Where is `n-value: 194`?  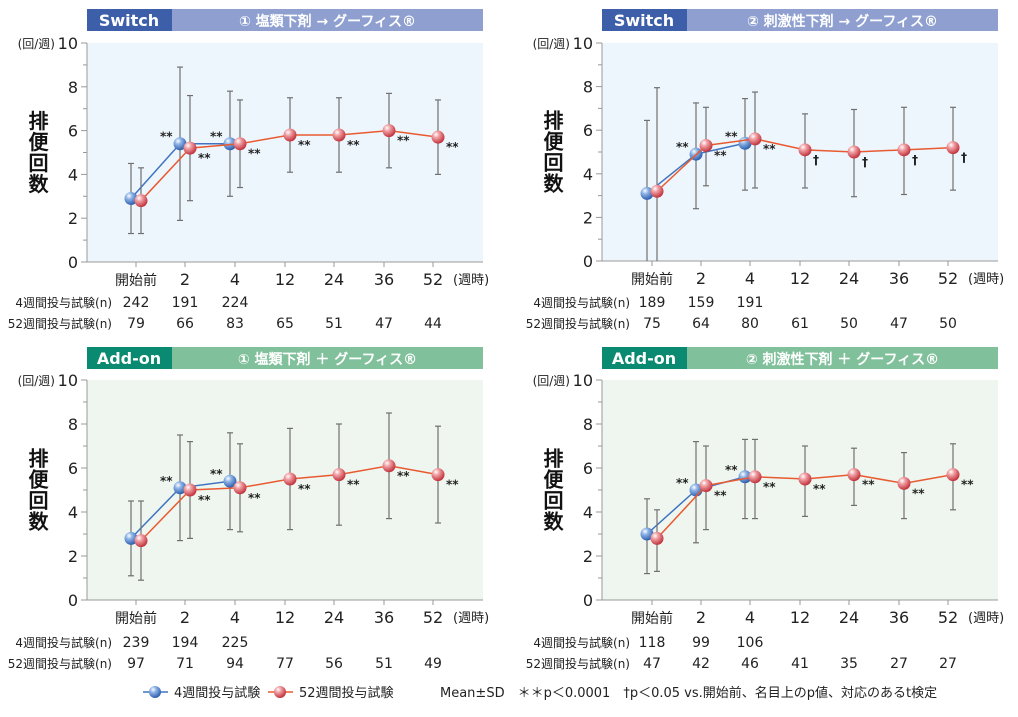
n-value: 194 is located at coordinates (185, 643).